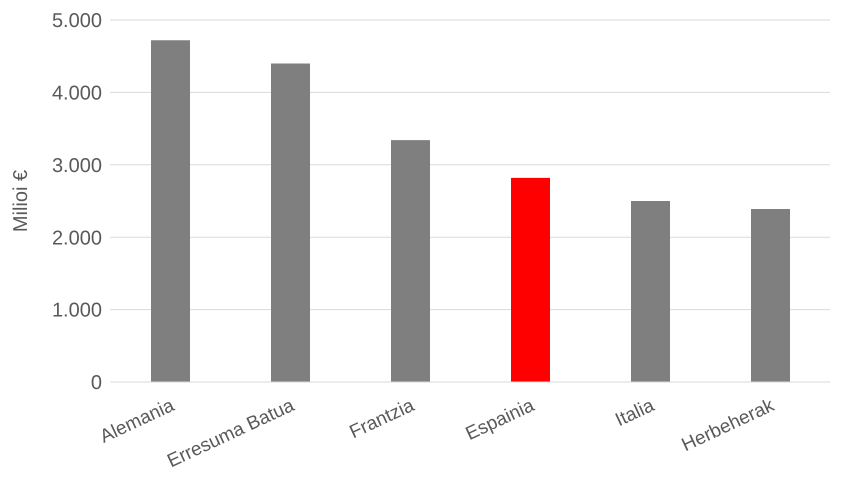 The height and width of the screenshot is (482, 860). Describe the element at coordinates (77, 21) in the screenshot. I see `y-tick-label: 5.000` at that location.